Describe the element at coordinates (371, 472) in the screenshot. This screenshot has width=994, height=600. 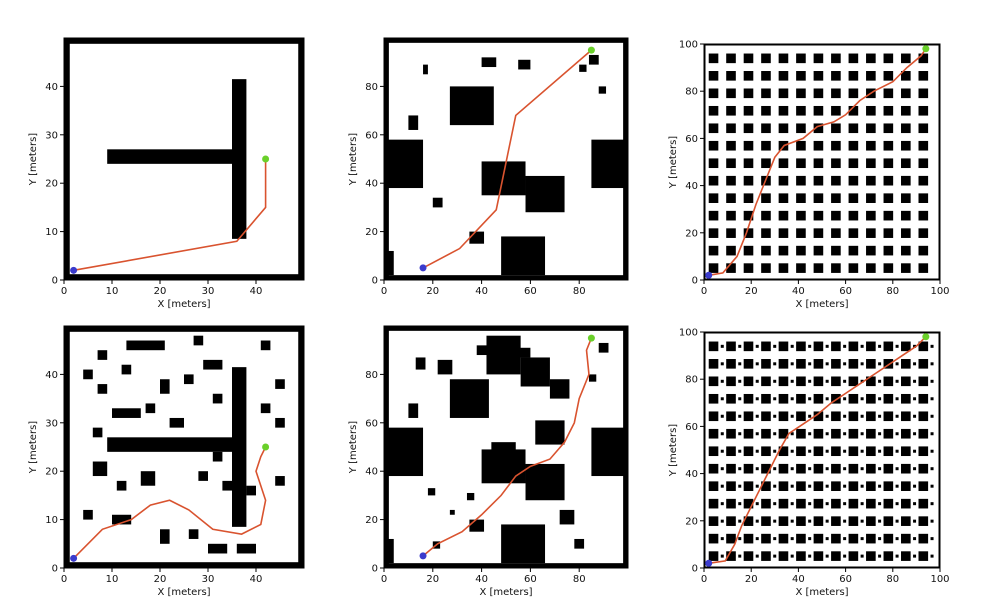
I see `y-tick-label: 40` at that location.